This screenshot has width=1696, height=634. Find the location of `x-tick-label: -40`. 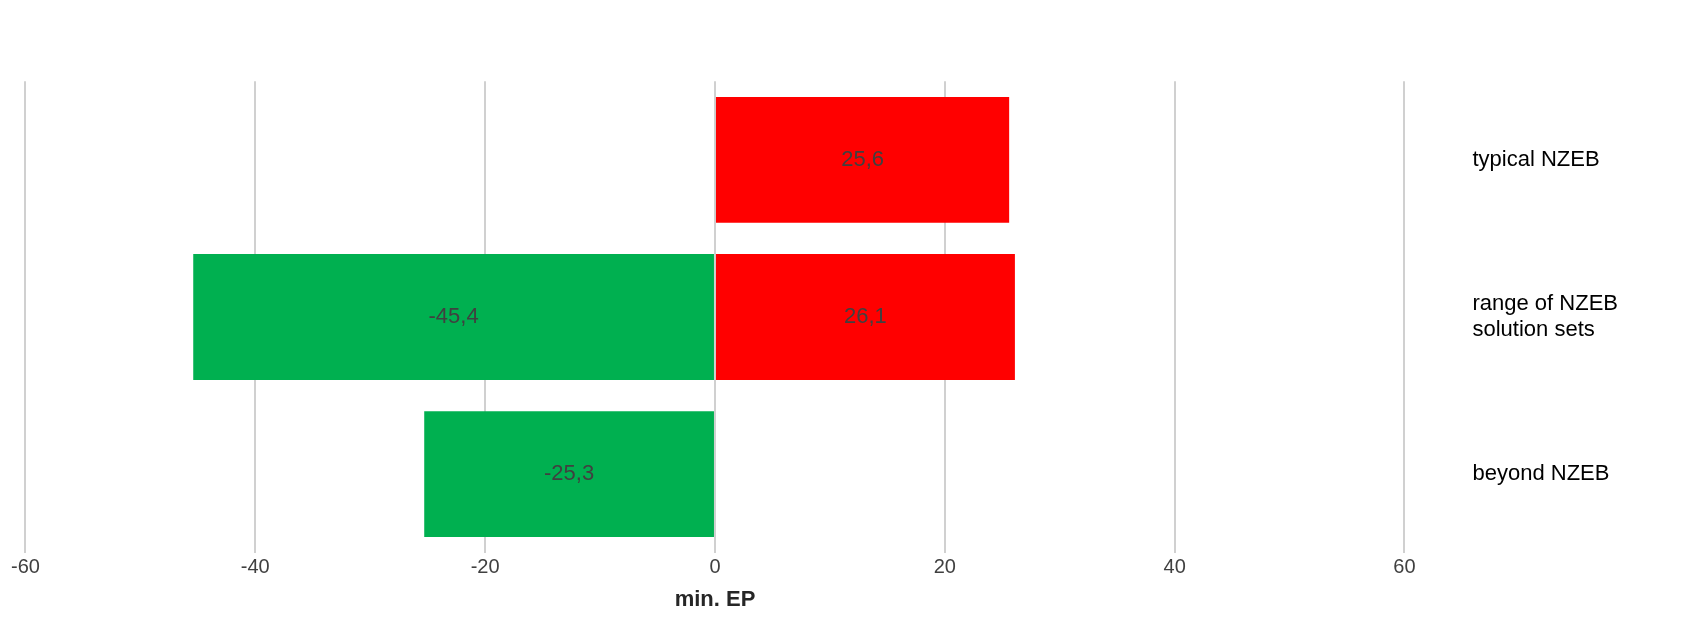

x-tick-label: -40 is located at coordinates (255, 566).